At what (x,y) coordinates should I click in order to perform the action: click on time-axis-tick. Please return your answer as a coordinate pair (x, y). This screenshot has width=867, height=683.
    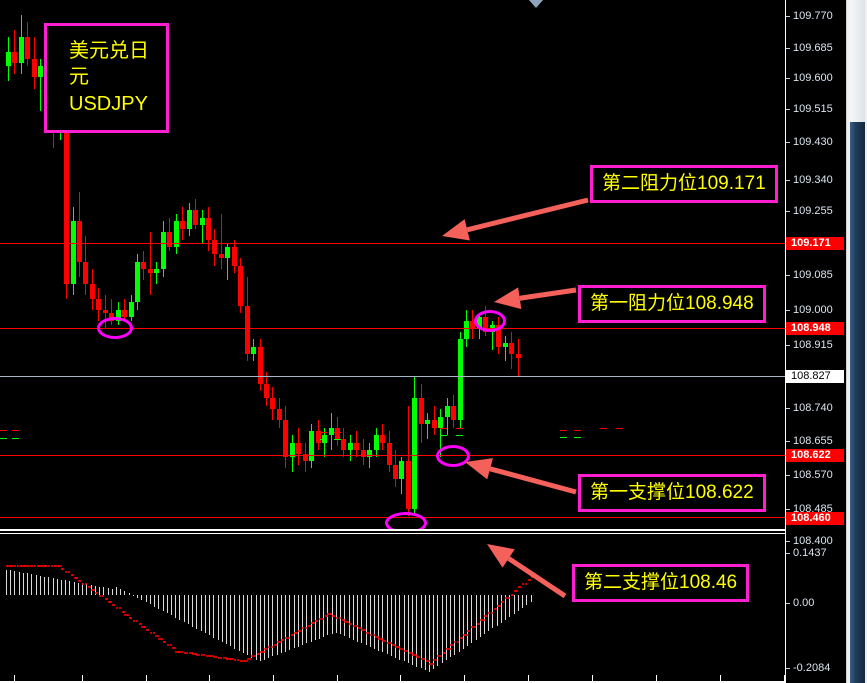
    Looking at the image, I should click on (592, 678).